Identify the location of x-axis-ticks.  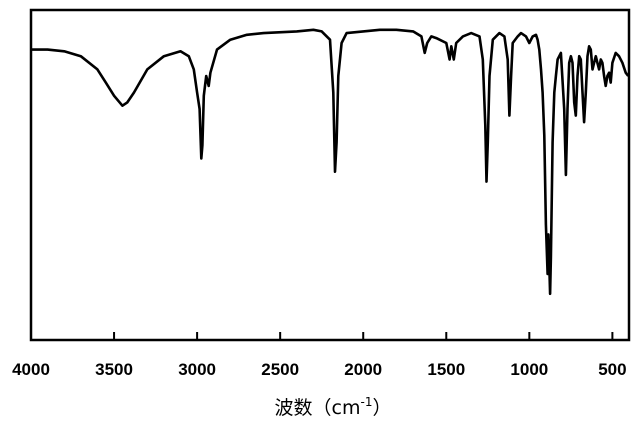
(322, 336).